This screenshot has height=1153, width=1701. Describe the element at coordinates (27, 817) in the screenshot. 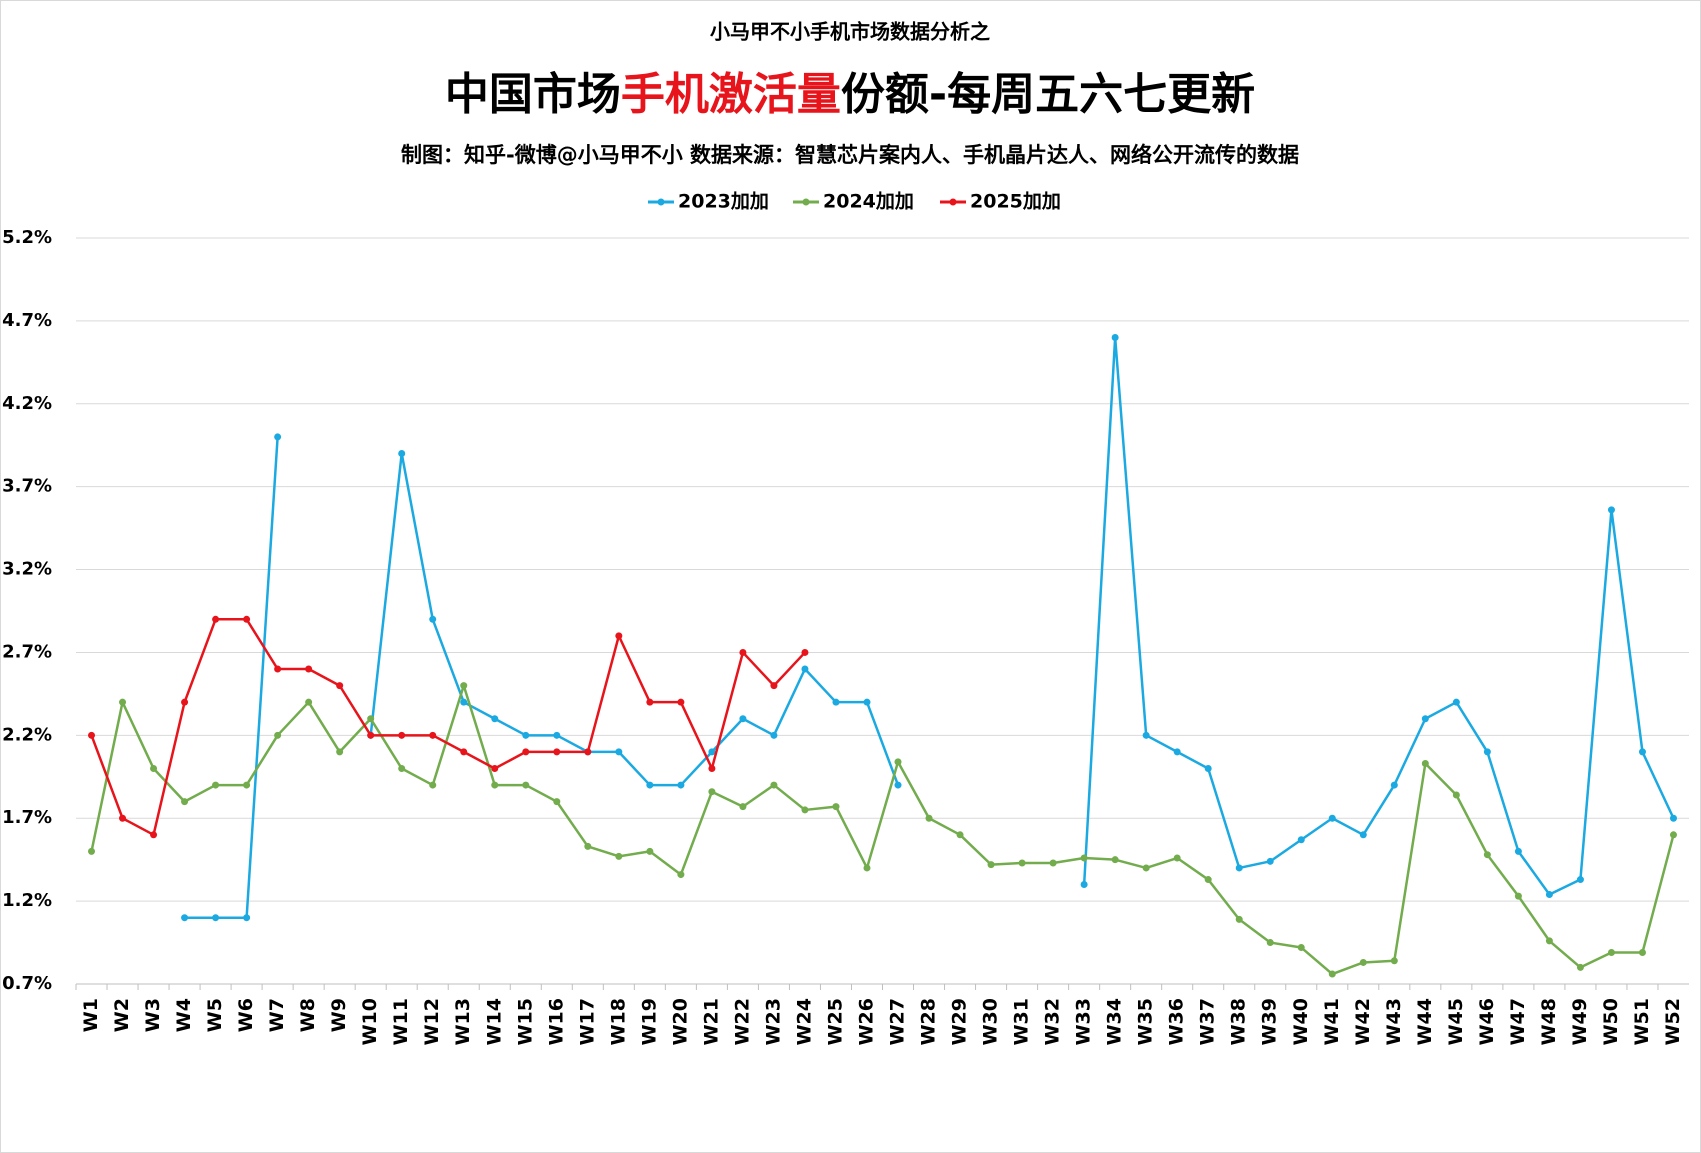

I see `y-tick-label: 1.7%` at that location.